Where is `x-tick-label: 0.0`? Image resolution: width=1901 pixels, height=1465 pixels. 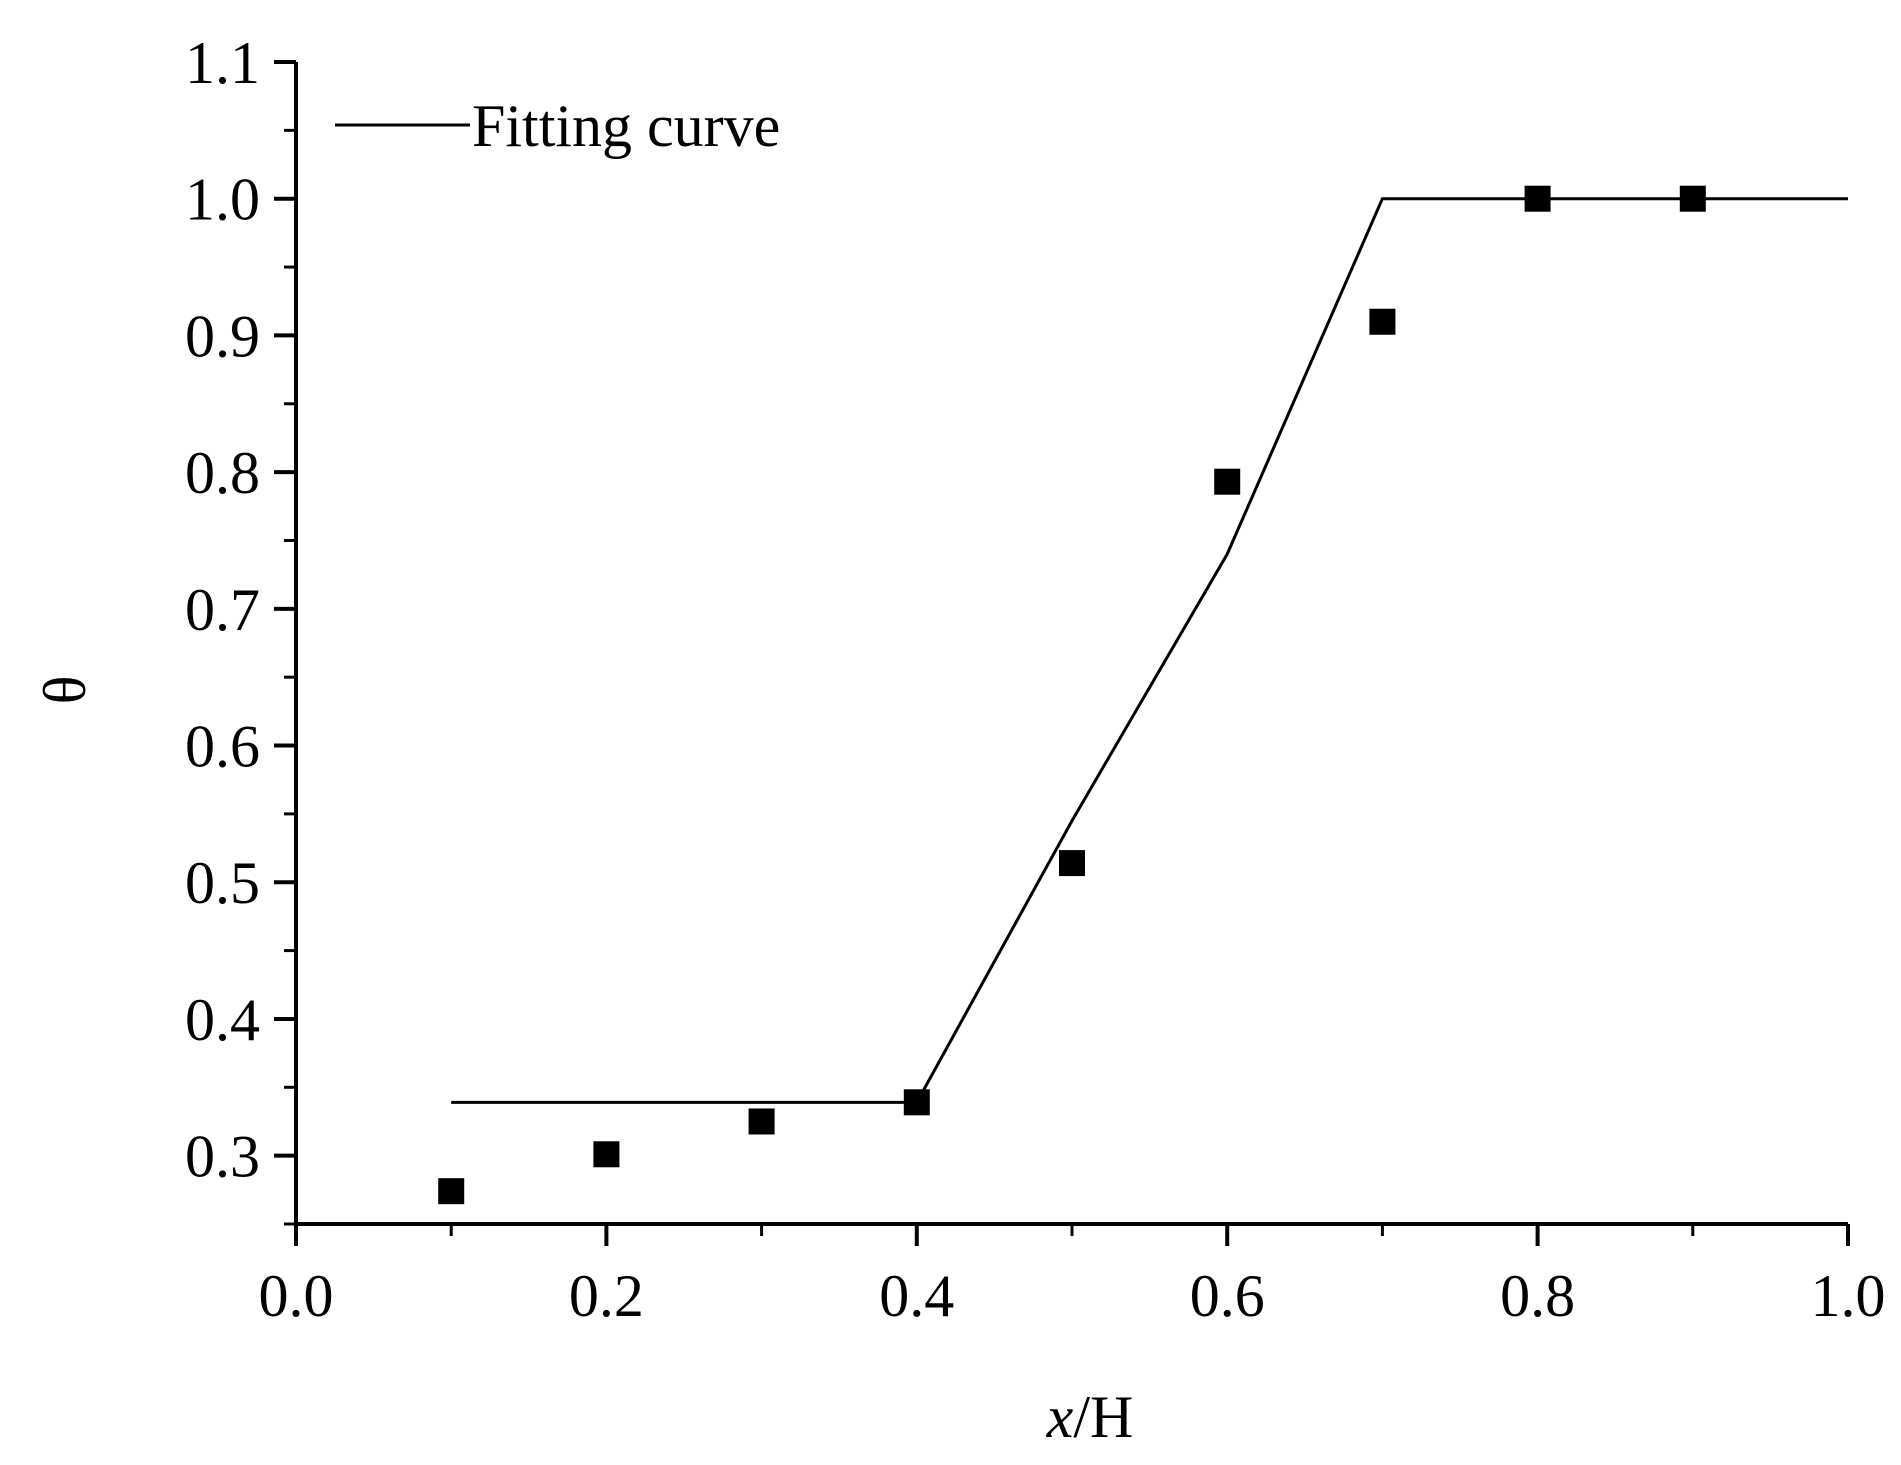
x-tick-label: 0.0 is located at coordinates (296, 1296).